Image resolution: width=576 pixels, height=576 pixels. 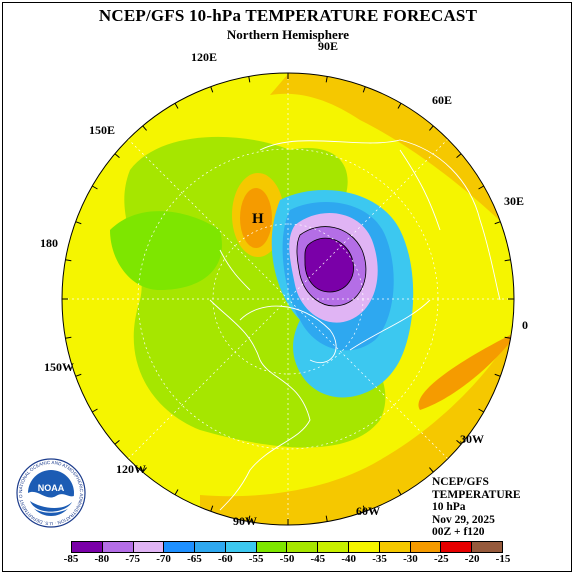 I want to click on info-forecast-hour: 00Z + f120, so click(x=458, y=532).